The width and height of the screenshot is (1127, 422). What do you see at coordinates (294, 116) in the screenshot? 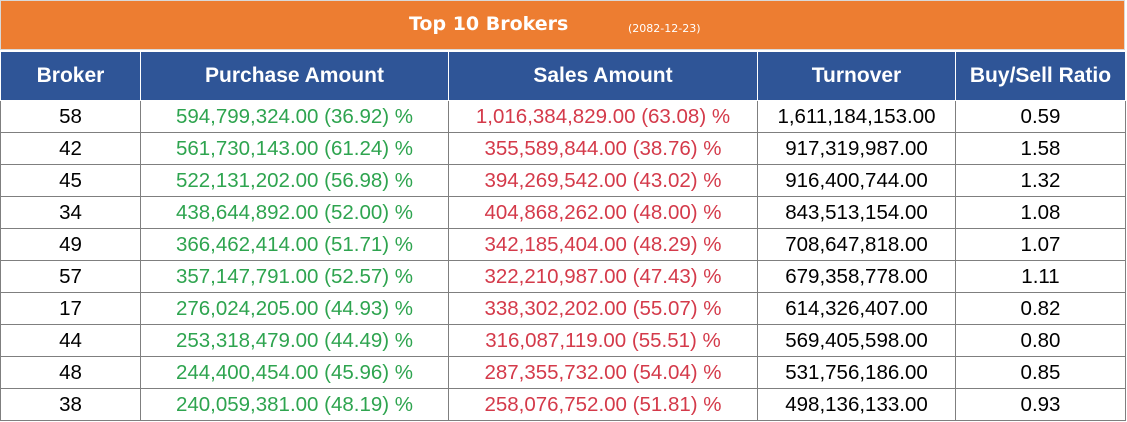
I see `purchase-amount-cell: 594,799,324.00 (36.92) %` at bounding box center [294, 116].